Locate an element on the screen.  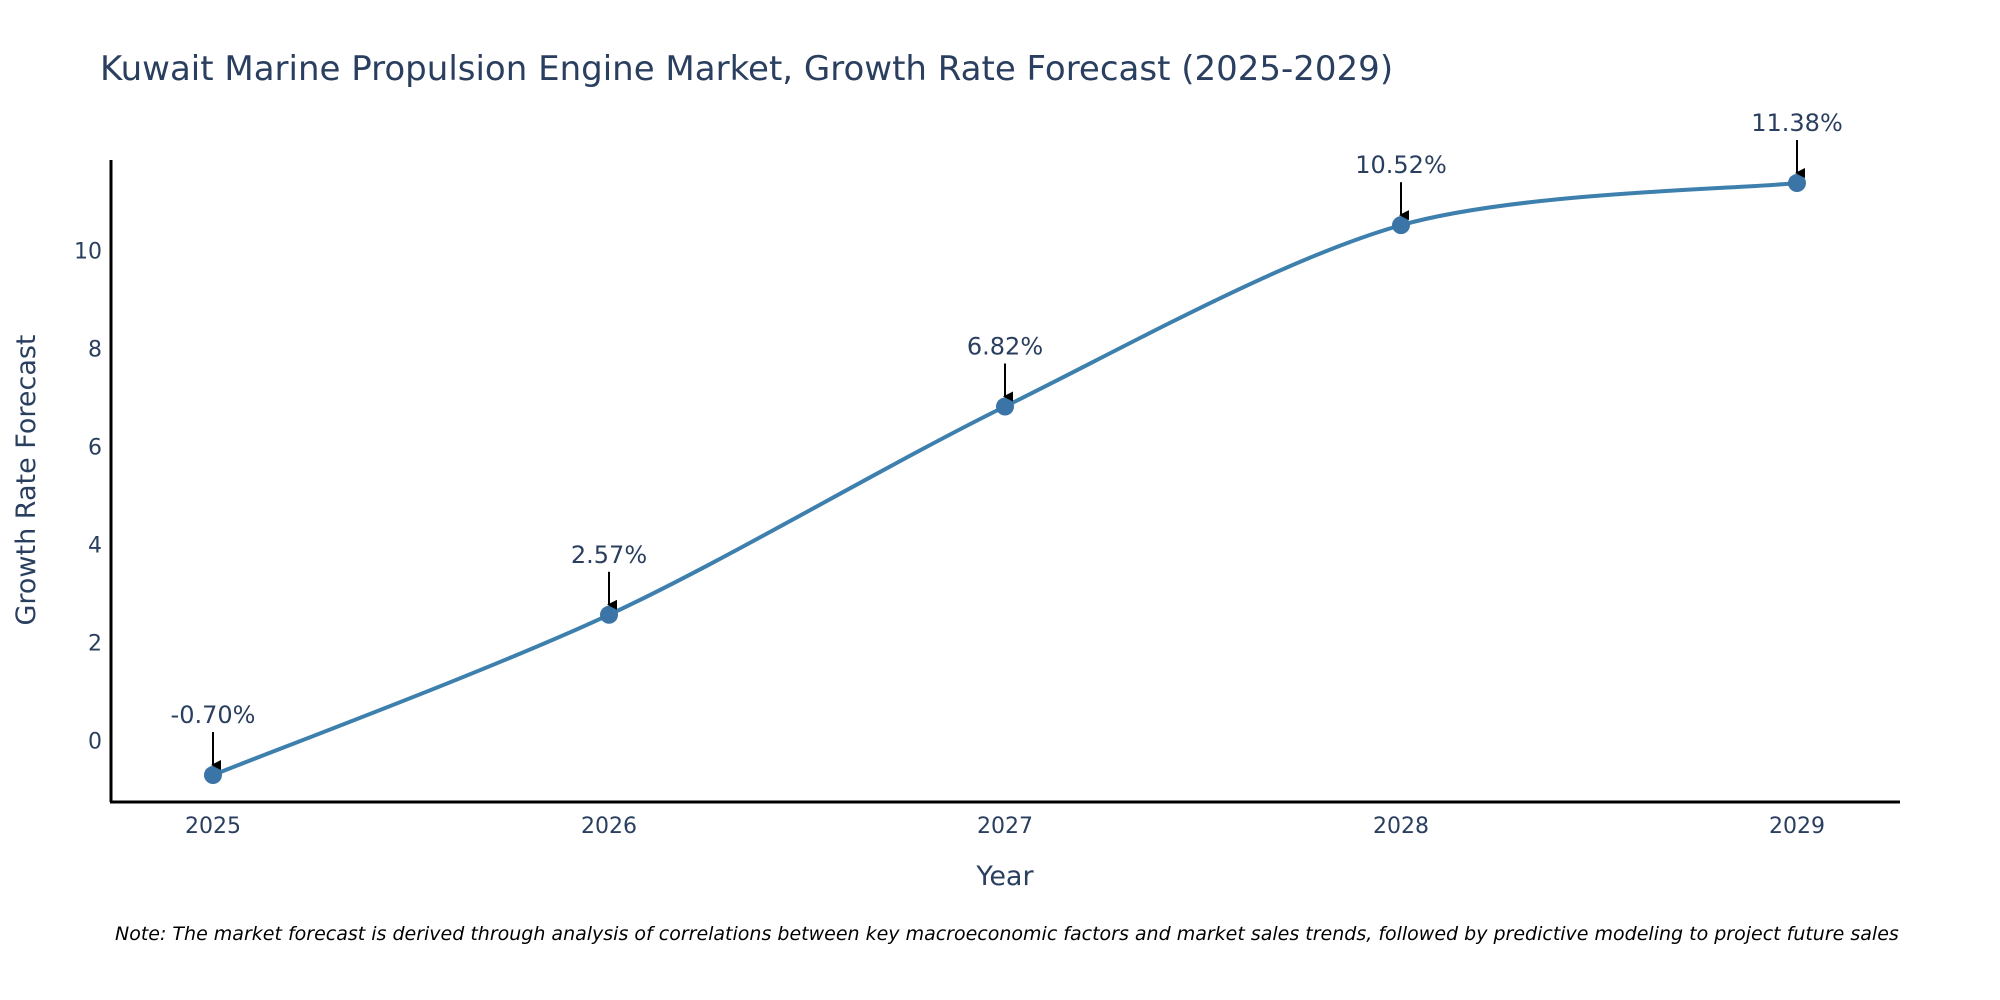
data-label: 2.57% is located at coordinates (609, 555).